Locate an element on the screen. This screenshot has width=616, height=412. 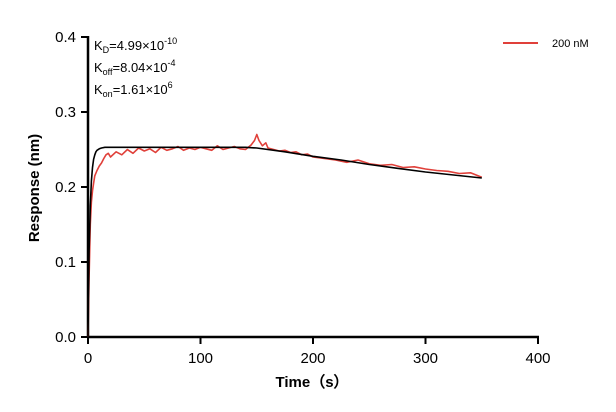
x-tick-label: 100 is located at coordinates (200, 358).